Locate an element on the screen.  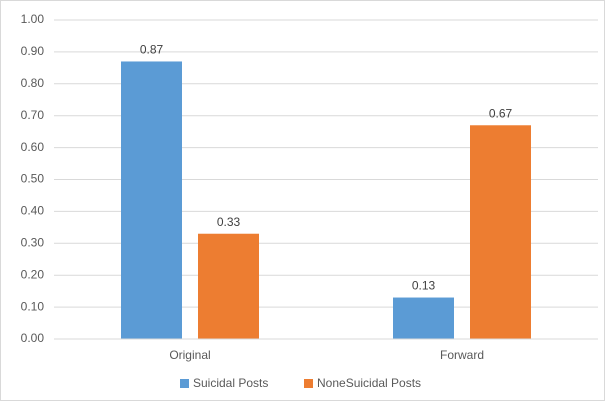
x-tick-label: Forward is located at coordinates (462, 355).